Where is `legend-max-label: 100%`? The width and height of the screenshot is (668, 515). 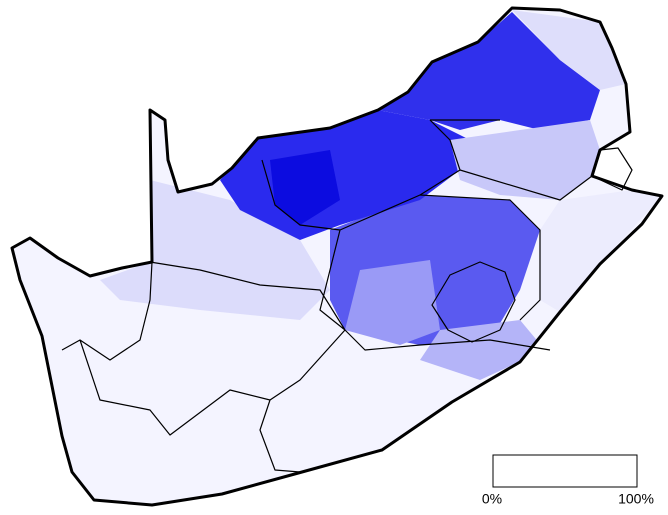
legend-max-label: 100% is located at coordinates (636, 499).